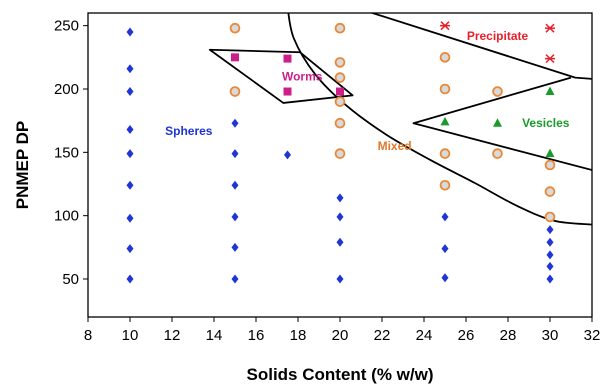  Describe the element at coordinates (88, 335) in the screenshot. I see `x-tick-label: 8` at that location.